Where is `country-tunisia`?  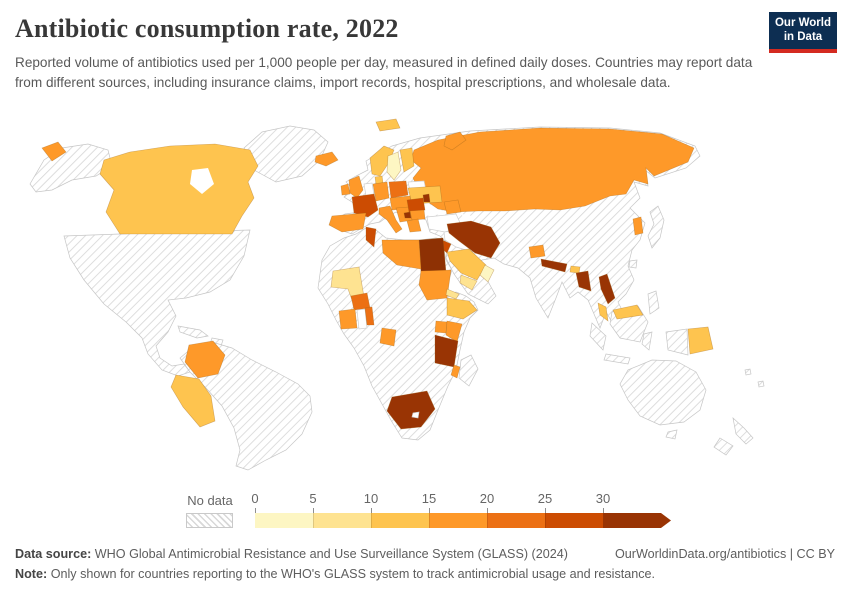
country-tunisia is located at coordinates (371, 237).